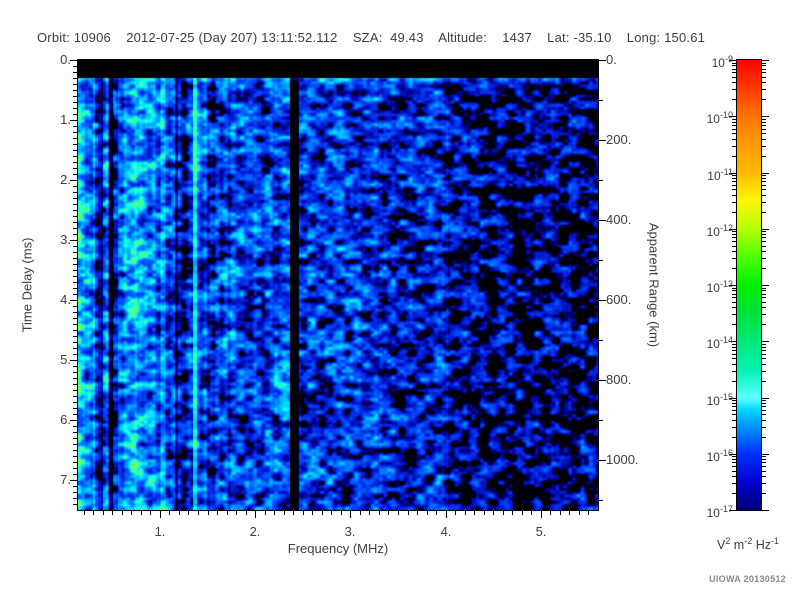 This screenshot has width=800, height=600. I want to click on watermark: UIOWA 20130512, so click(747, 579).